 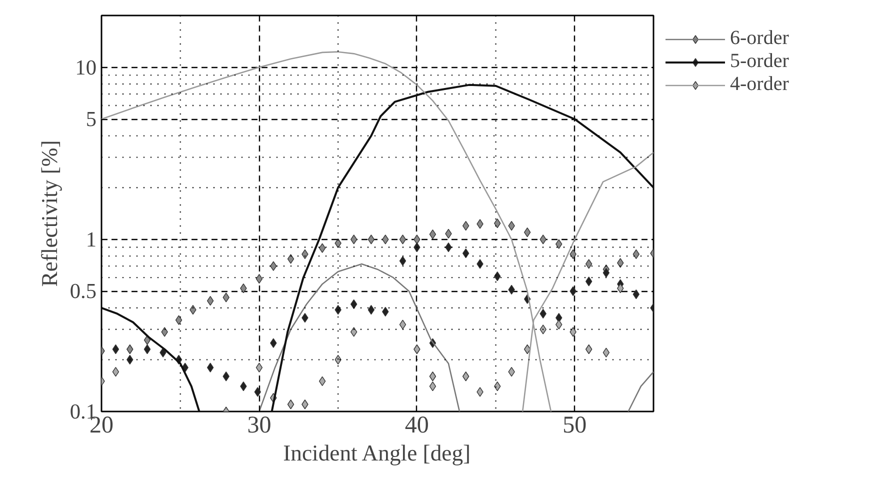 I want to click on x-tick-label: 40, so click(x=416, y=425).